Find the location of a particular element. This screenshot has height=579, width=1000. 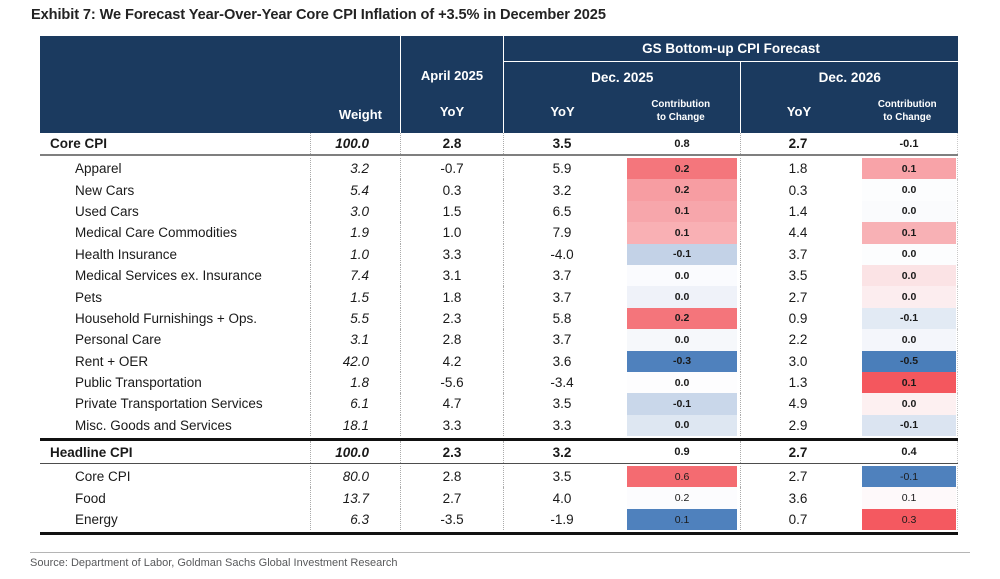

april-yoy-cell: 1.0 is located at coordinates (451, 233).